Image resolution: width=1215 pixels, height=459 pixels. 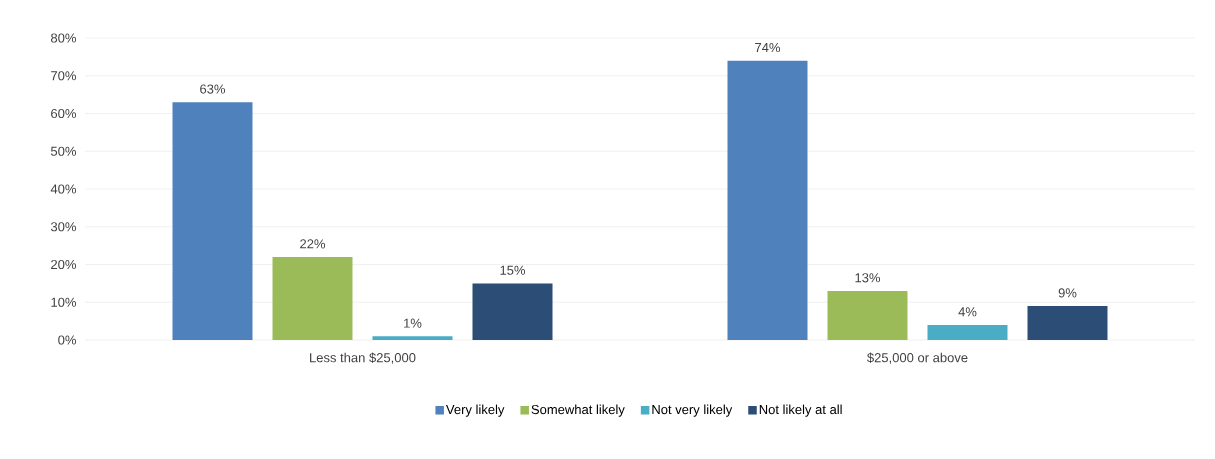 What do you see at coordinates (63, 264) in the screenshot?
I see `y-tick-label: 20%` at bounding box center [63, 264].